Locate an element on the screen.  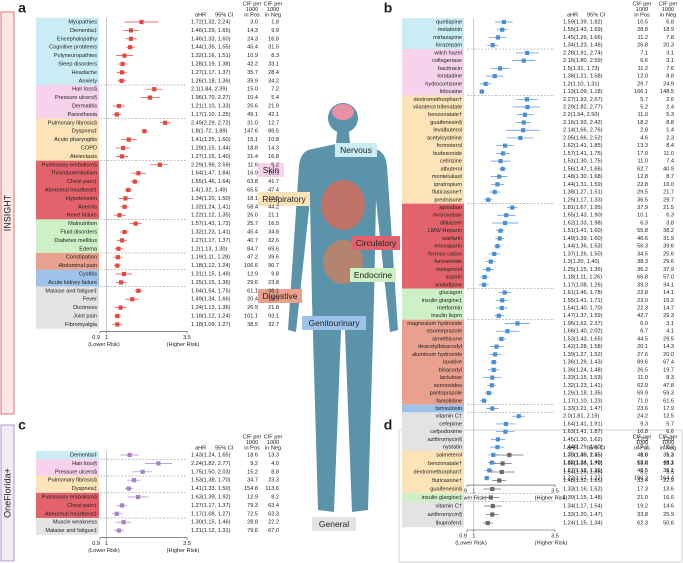
cif-pos: 45.4 is located at coordinates (252, 232).